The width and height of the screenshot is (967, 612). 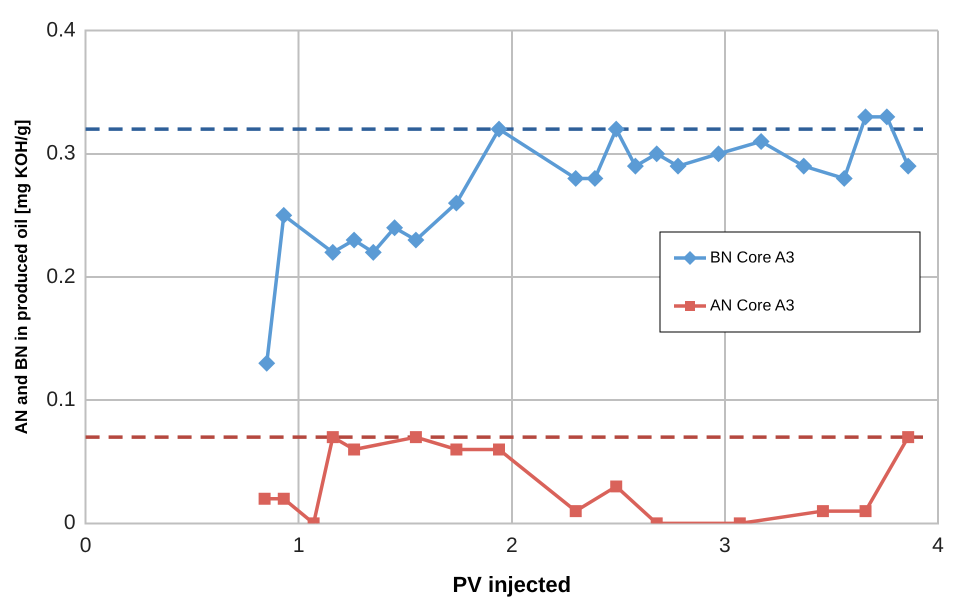 What do you see at coordinates (61, 399) in the screenshot?
I see `y-tick-label: 0.1` at bounding box center [61, 399].